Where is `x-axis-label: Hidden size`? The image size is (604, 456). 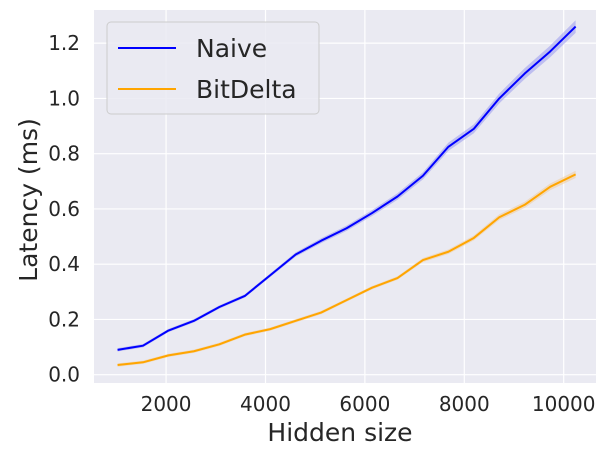
x-axis-label: Hidden size is located at coordinates (339, 432).